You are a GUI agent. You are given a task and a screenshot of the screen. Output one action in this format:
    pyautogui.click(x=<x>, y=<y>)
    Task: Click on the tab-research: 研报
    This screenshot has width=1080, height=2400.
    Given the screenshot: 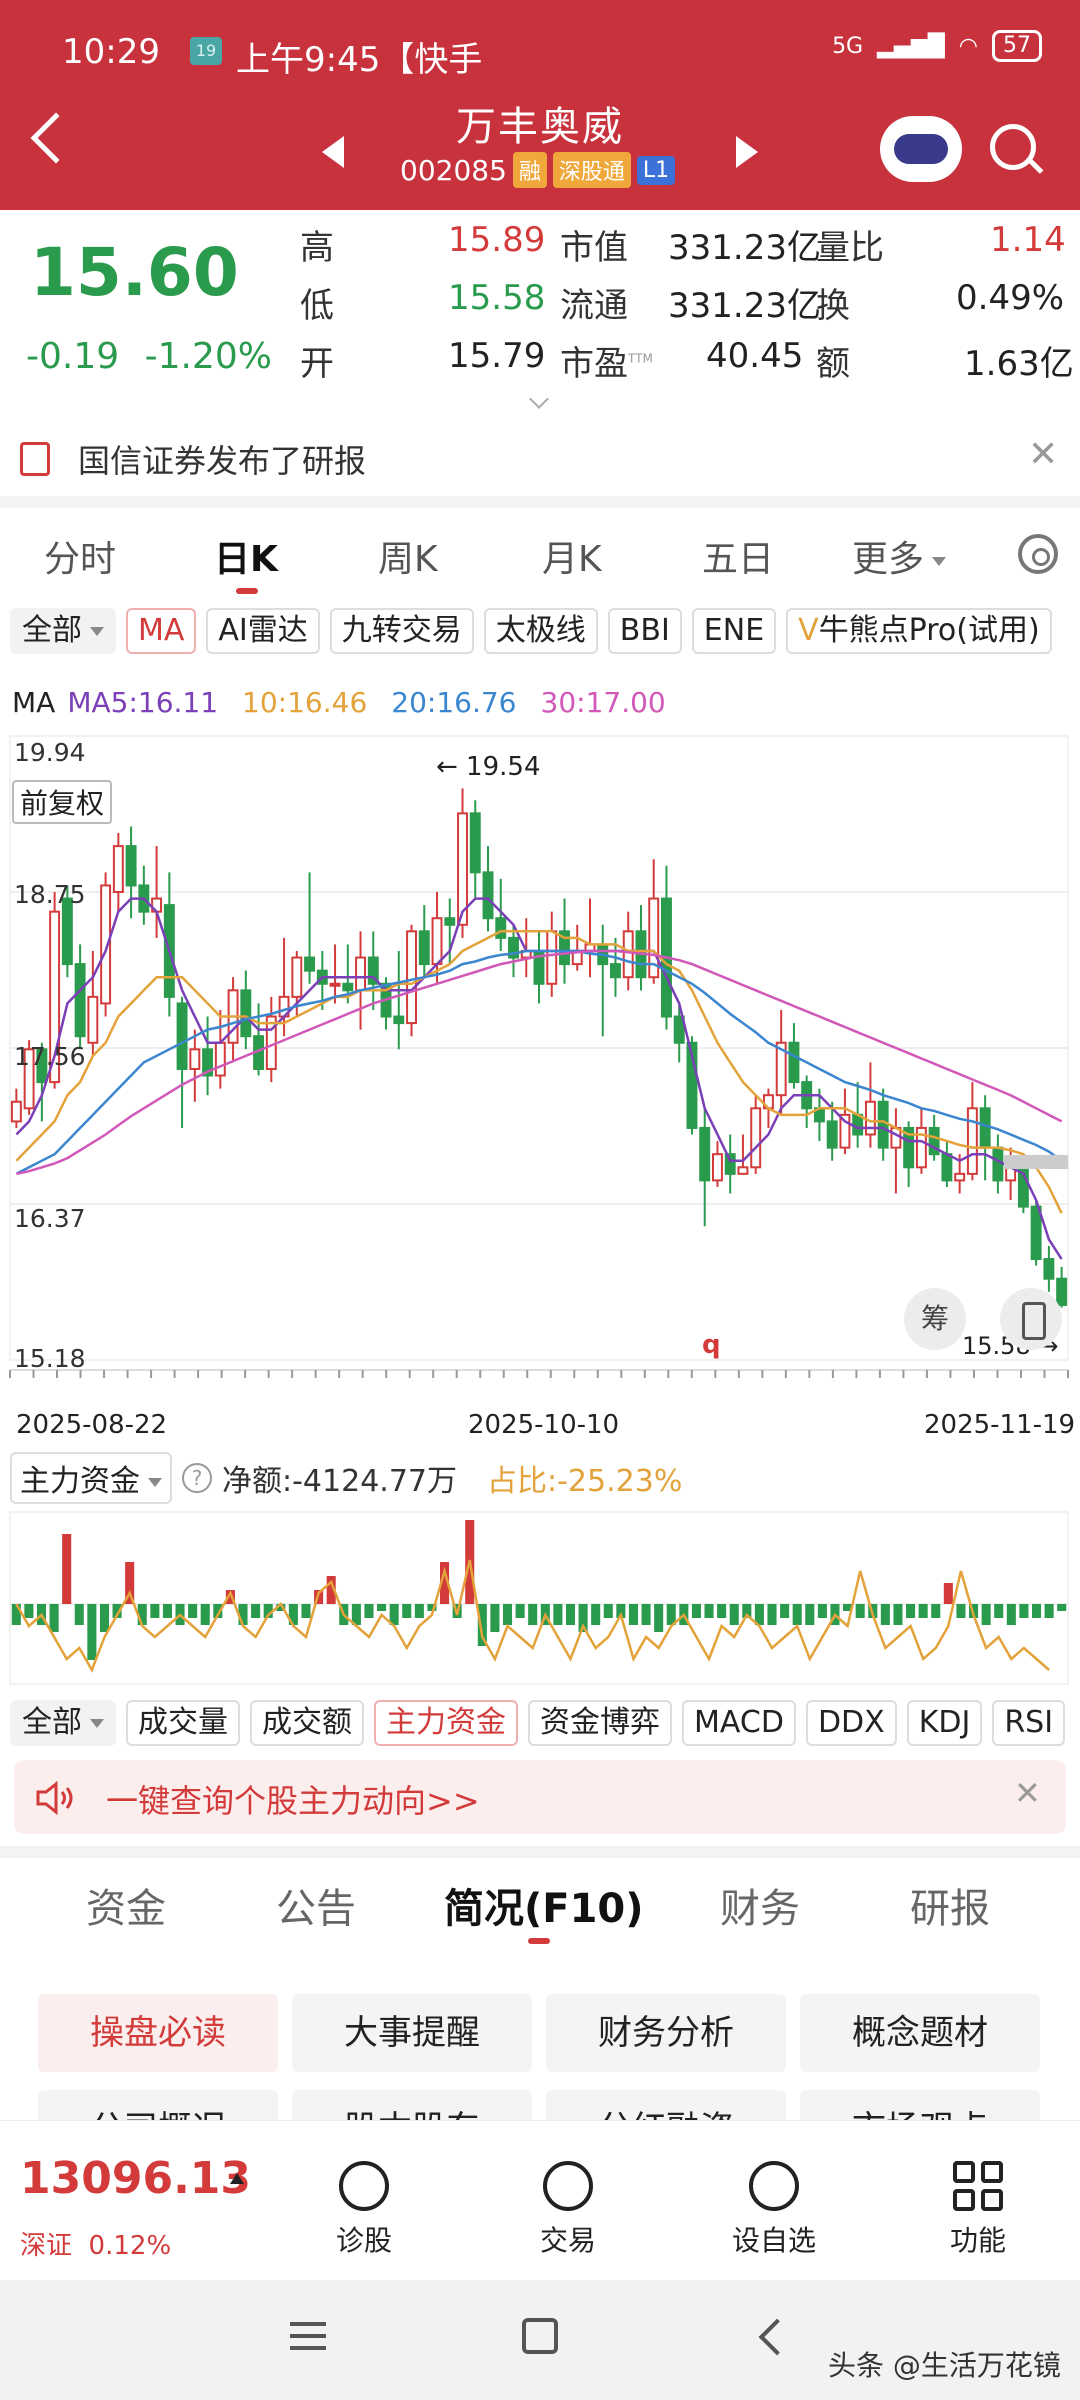 What is the action you would take?
    pyautogui.click(x=950, y=1909)
    